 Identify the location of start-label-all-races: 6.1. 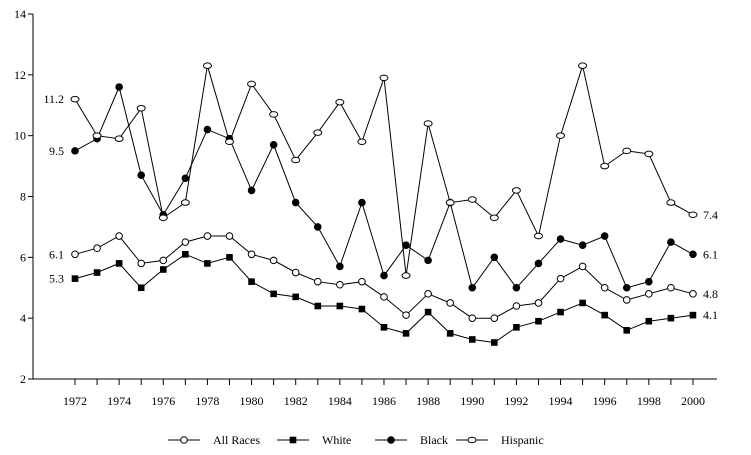
(56, 254).